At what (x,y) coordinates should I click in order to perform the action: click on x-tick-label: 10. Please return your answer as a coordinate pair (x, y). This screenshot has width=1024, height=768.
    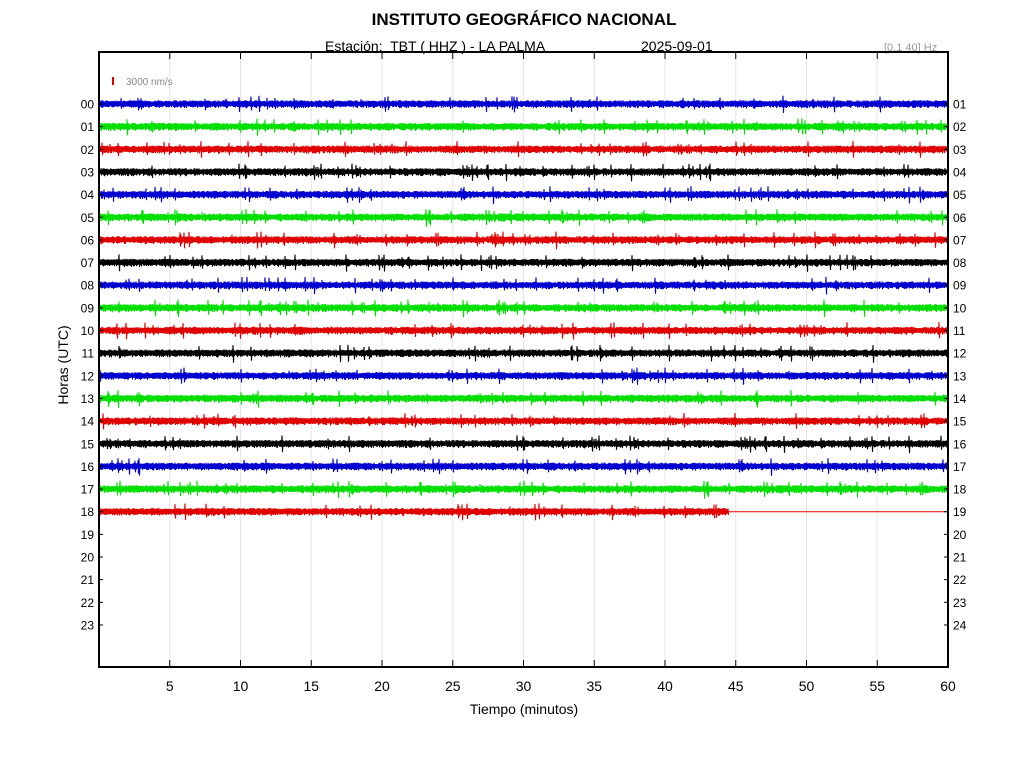
    Looking at the image, I should click on (241, 686).